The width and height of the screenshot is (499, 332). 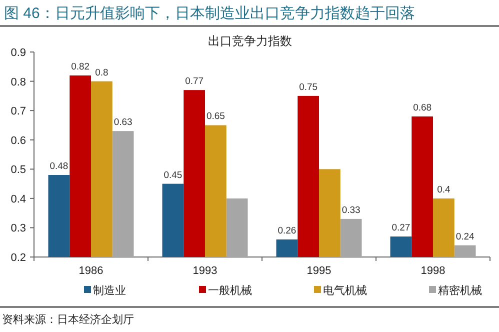 What do you see at coordinates (59, 166) in the screenshot?
I see `data-label: 0.48` at bounding box center [59, 166].